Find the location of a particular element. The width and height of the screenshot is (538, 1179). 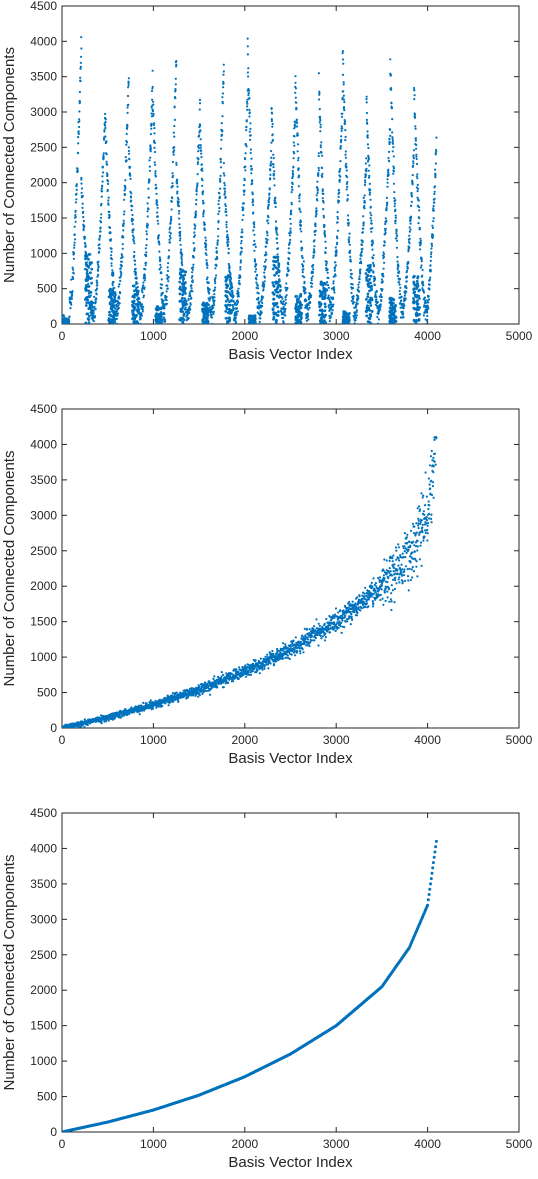

x-tick-label: 1000 is located at coordinates (153, 740).